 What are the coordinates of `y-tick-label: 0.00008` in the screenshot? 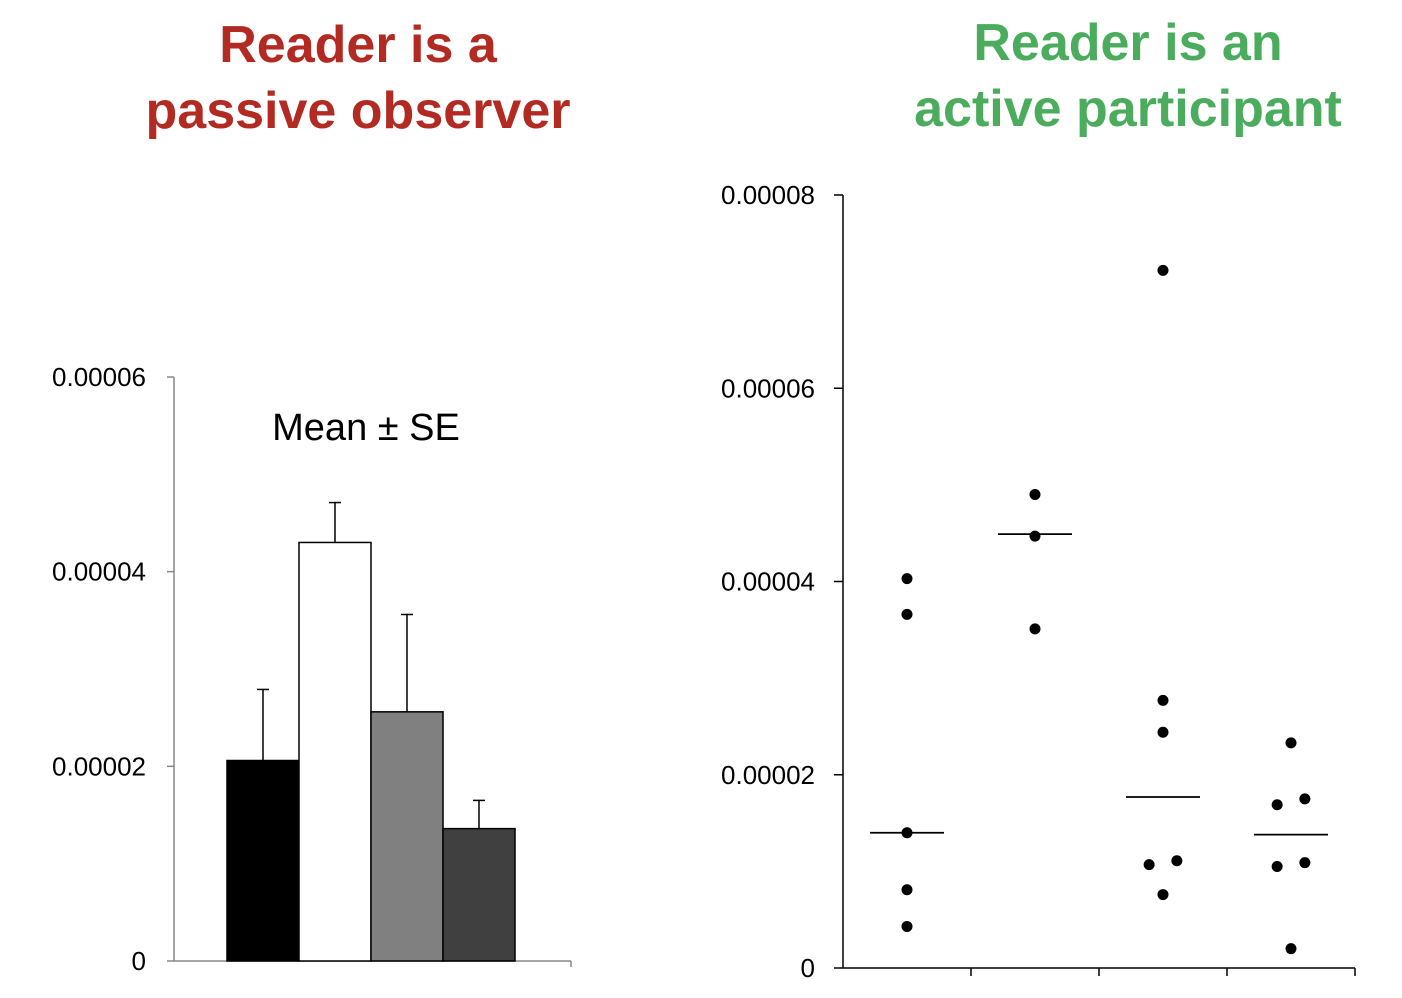 It's located at (768, 195).